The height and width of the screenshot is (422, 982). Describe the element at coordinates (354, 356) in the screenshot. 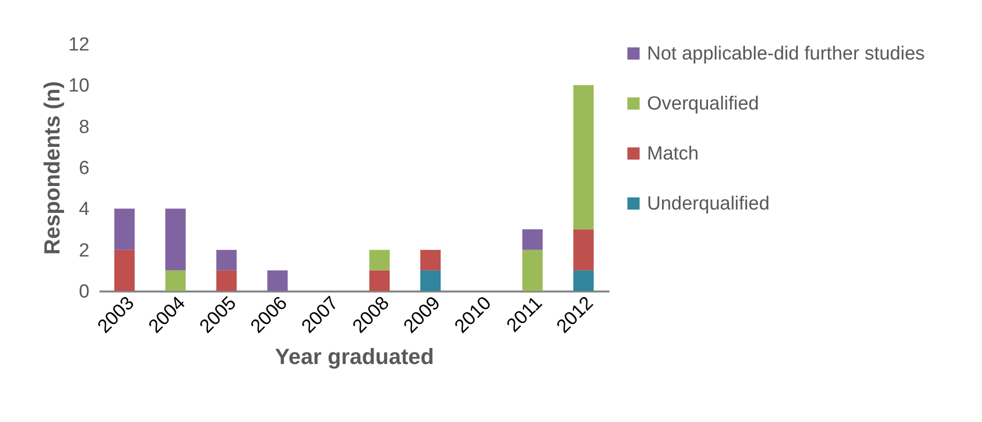

I see `x-axis-title: Year graduated` at that location.